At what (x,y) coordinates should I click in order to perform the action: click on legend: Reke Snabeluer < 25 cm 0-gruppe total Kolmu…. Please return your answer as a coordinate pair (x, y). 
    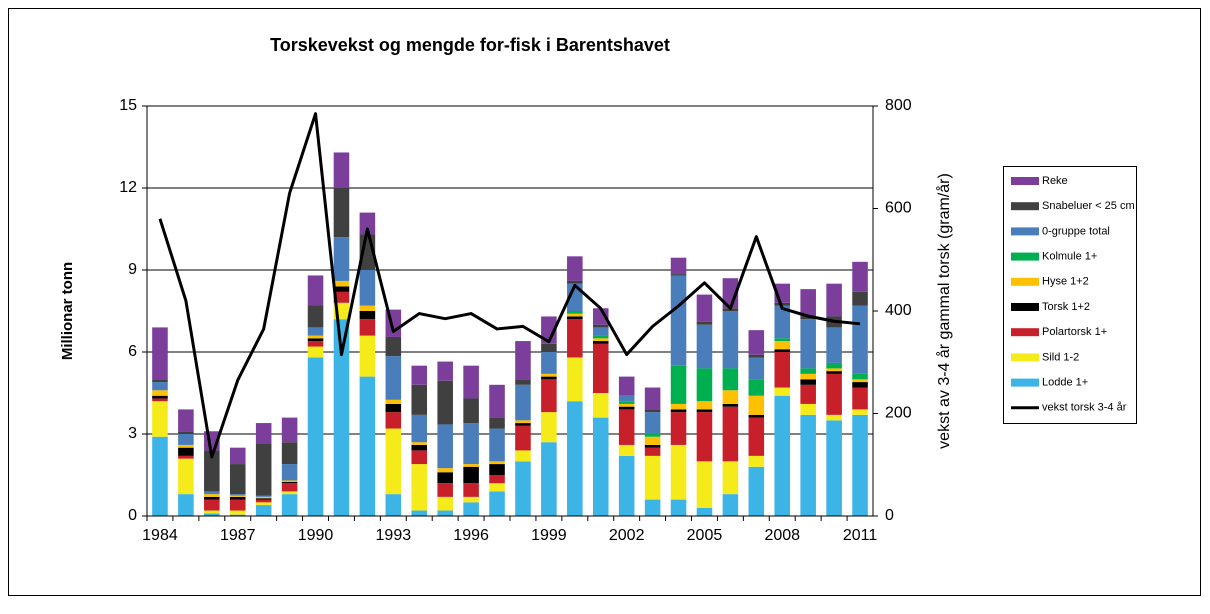
    Looking at the image, I should click on (1073, 294).